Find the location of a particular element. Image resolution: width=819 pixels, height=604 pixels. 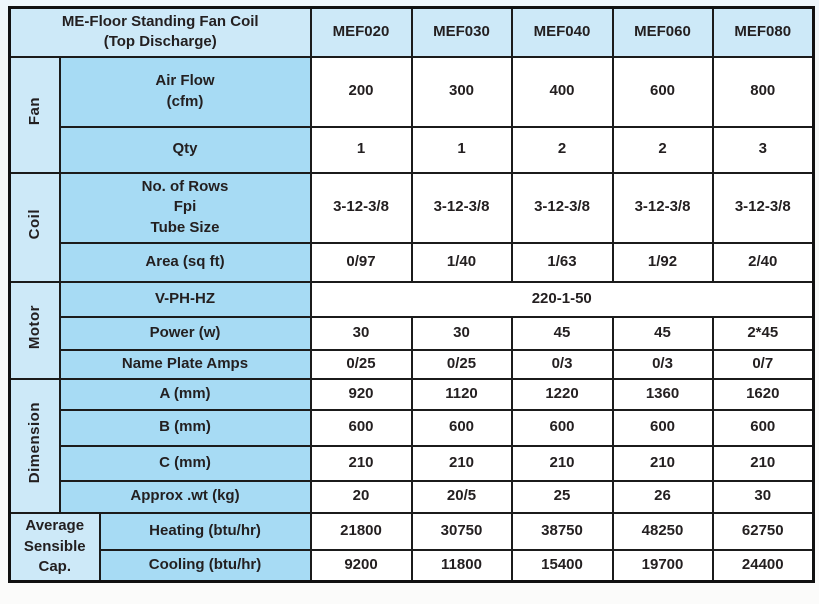

value-cell: 30750 is located at coordinates (461, 531).